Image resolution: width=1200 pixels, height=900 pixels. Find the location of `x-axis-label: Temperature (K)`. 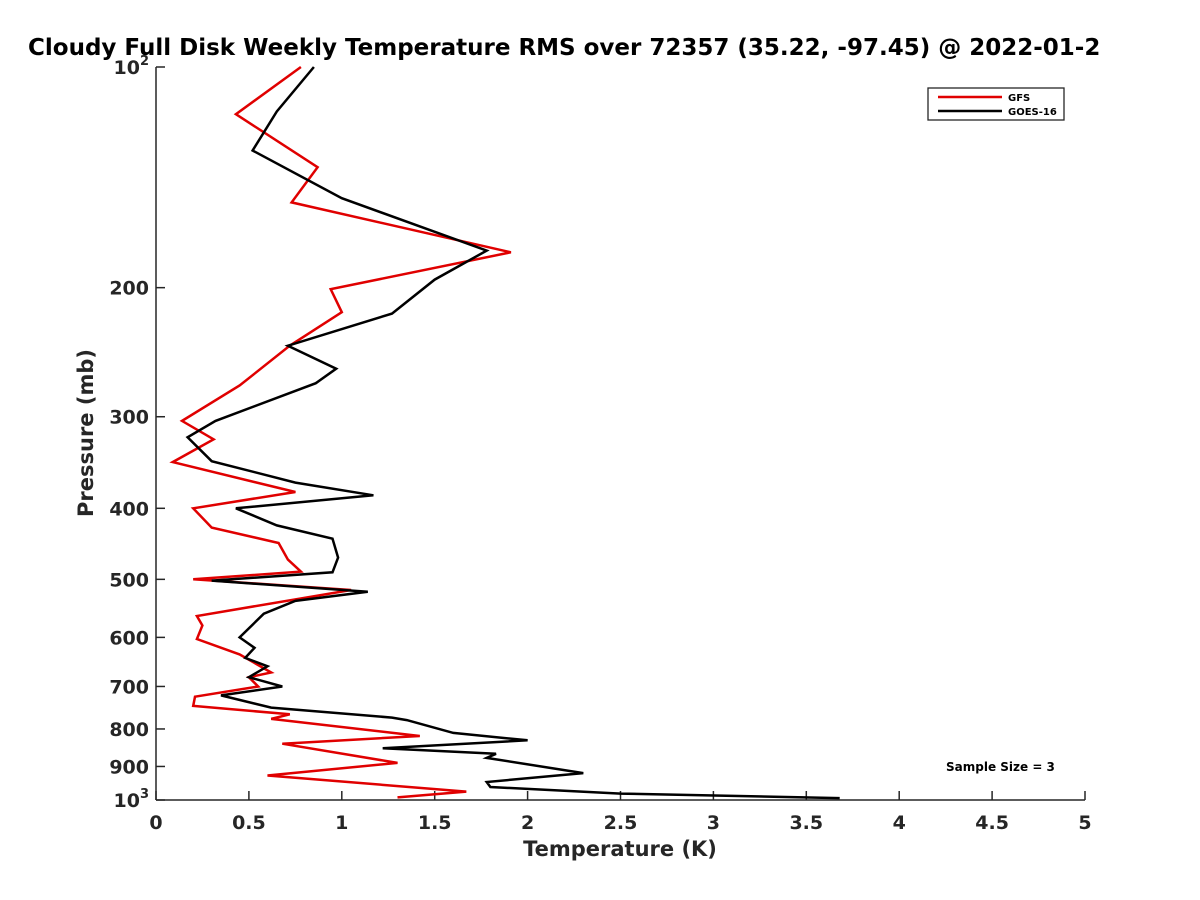

x-axis-label: Temperature (K) is located at coordinates (620, 849).